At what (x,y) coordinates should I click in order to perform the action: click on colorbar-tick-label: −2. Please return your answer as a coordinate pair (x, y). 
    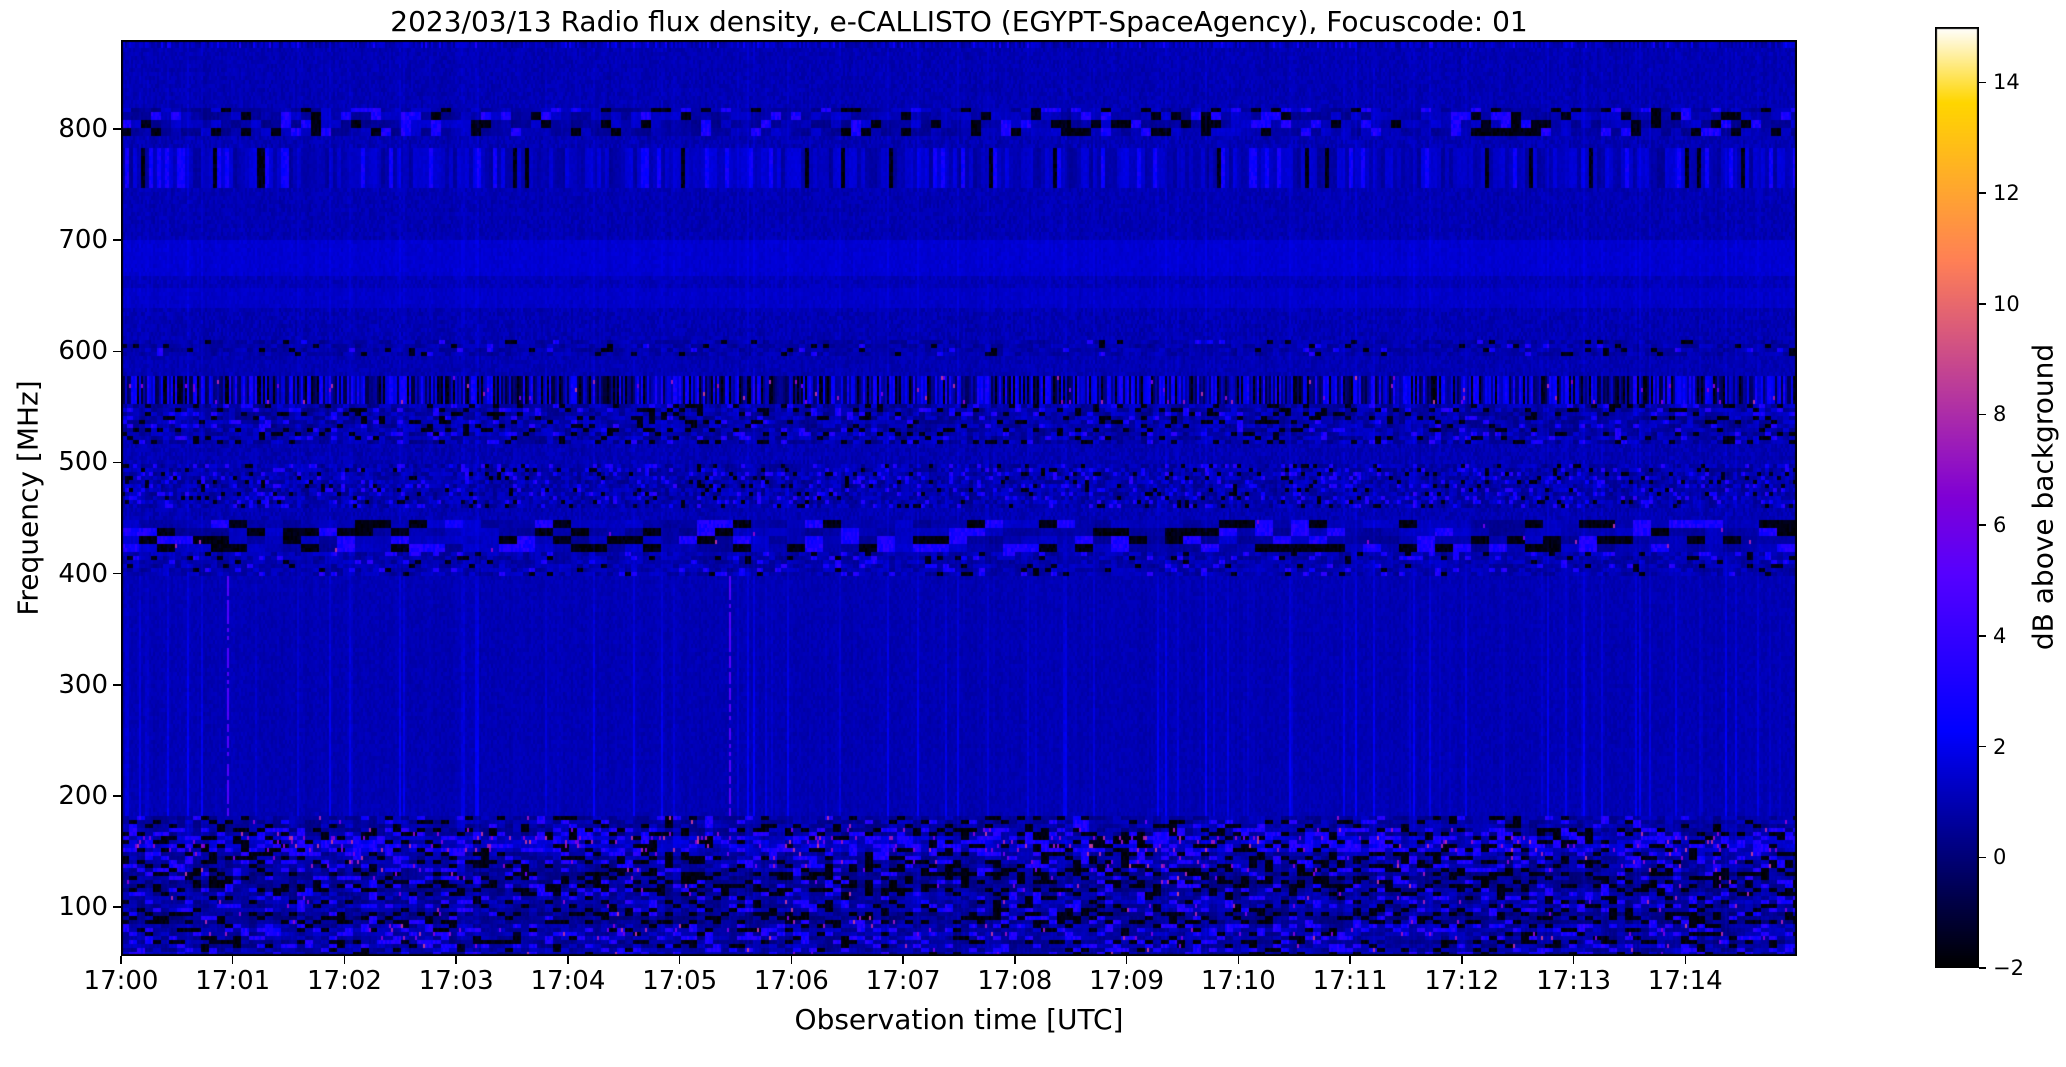
    Looking at the image, I should click on (2008, 968).